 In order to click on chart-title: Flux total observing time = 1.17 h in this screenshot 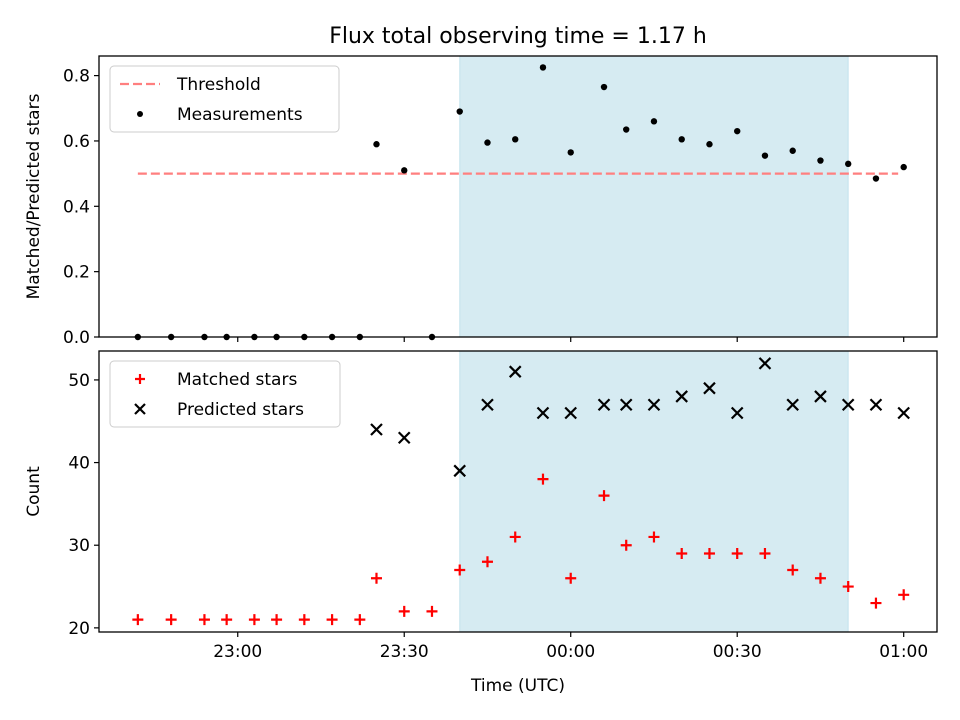, I will do `click(518, 36)`.